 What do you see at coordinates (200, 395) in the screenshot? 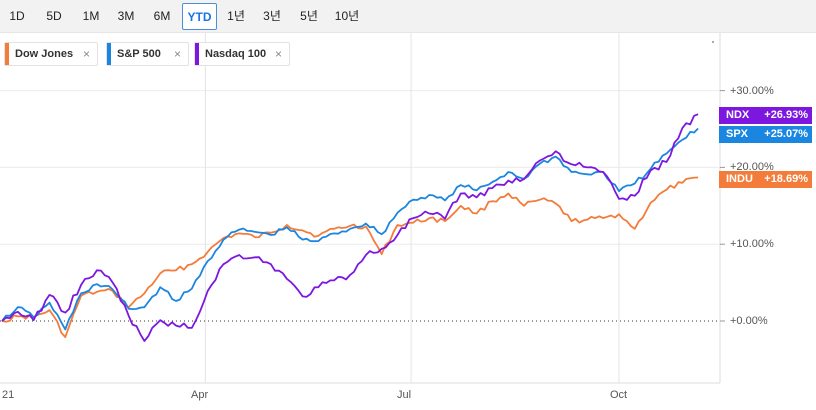
I see `x-tick-label: Apr` at bounding box center [200, 395].